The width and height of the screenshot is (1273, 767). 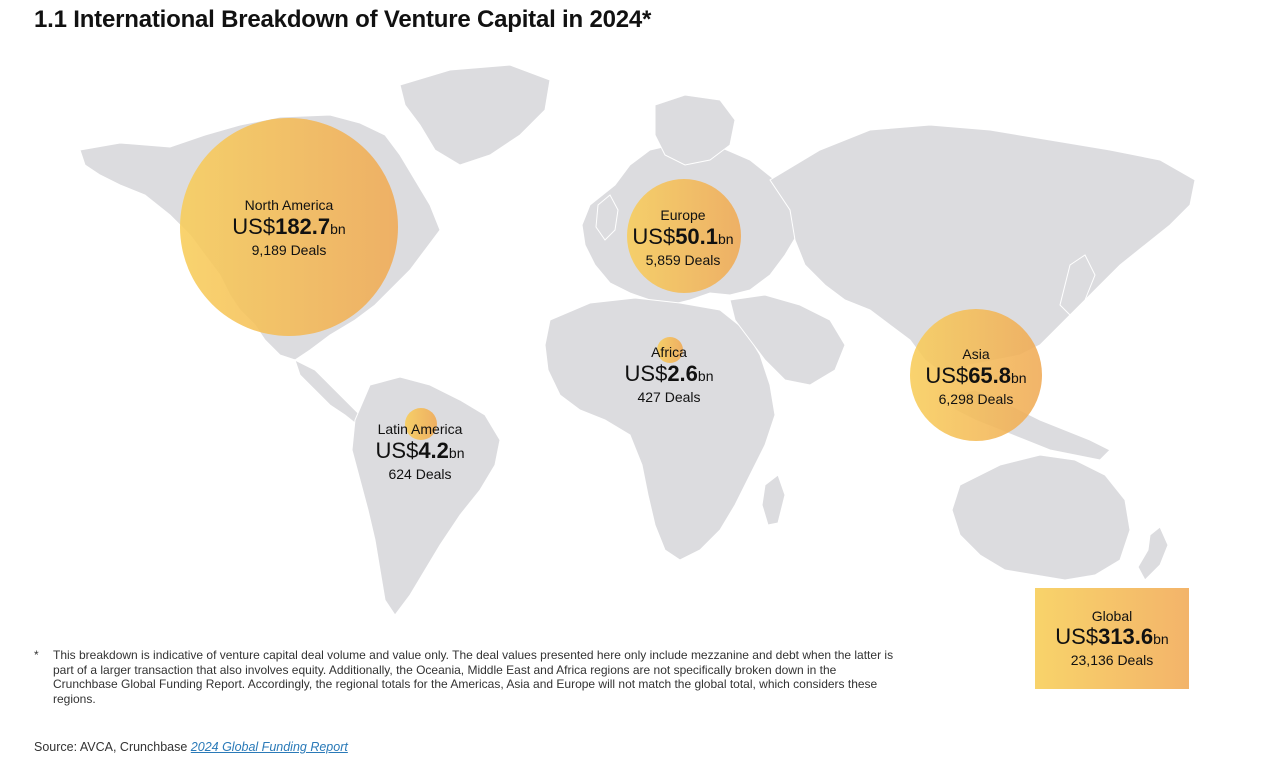 What do you see at coordinates (787, 340) in the screenshot?
I see `land-middle-east` at bounding box center [787, 340].